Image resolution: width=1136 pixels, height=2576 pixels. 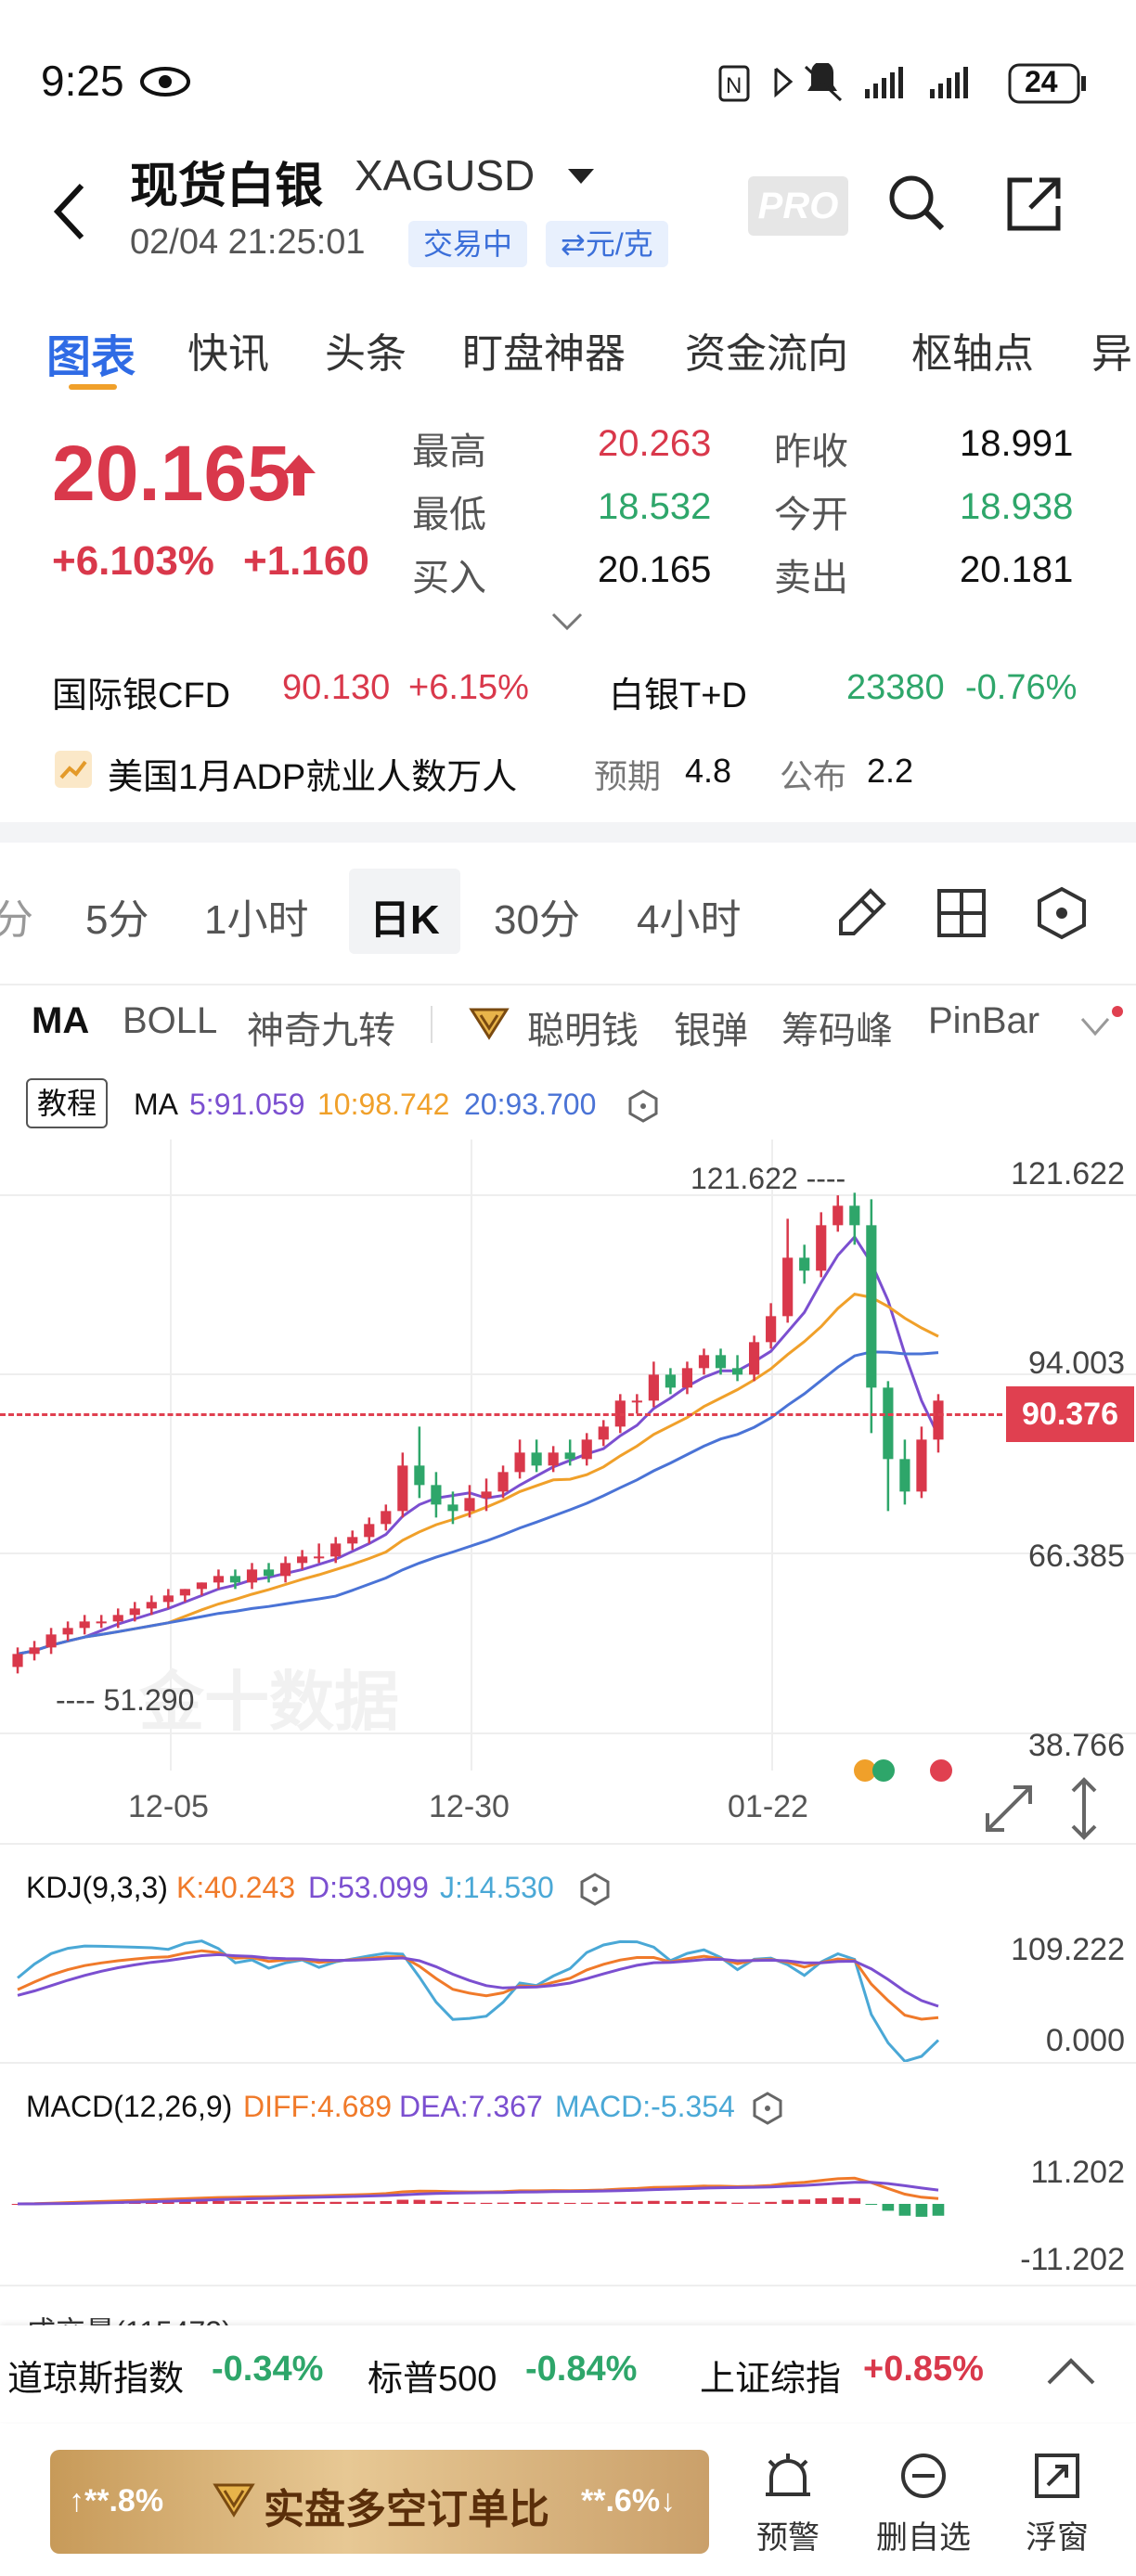 What do you see at coordinates (129, 2318) in the screenshot?
I see `volume-label: 成交量(115473)` at bounding box center [129, 2318].